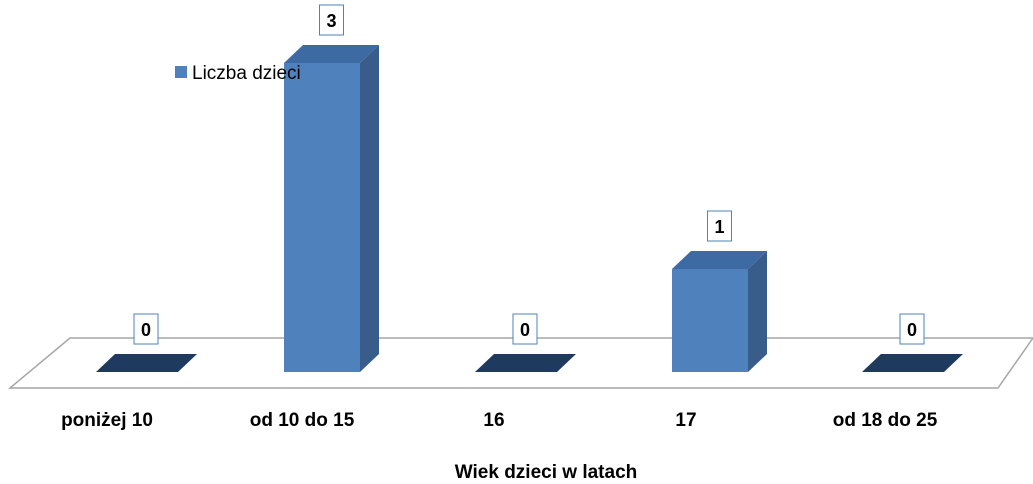  I want to click on category-label-4: 17, so click(685, 420).